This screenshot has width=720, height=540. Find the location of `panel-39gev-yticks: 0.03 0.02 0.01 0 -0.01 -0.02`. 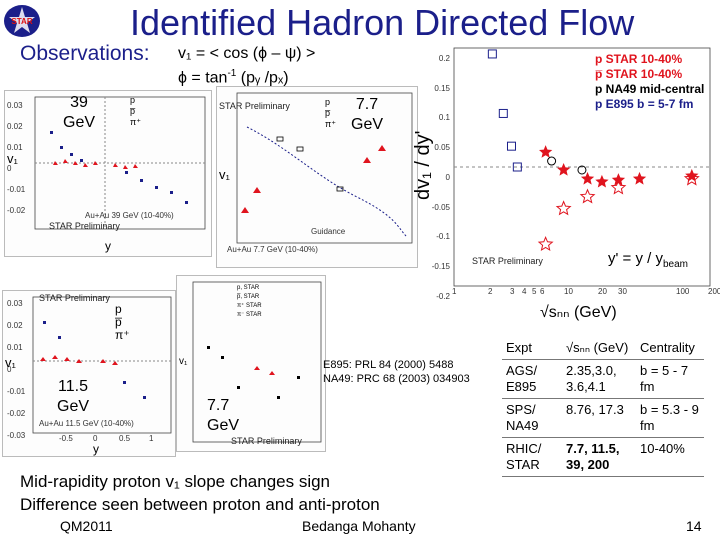

panel-39gev-yticks: 0.03 0.02 0.01 0 -0.01 -0.02 is located at coordinates (16, 158).